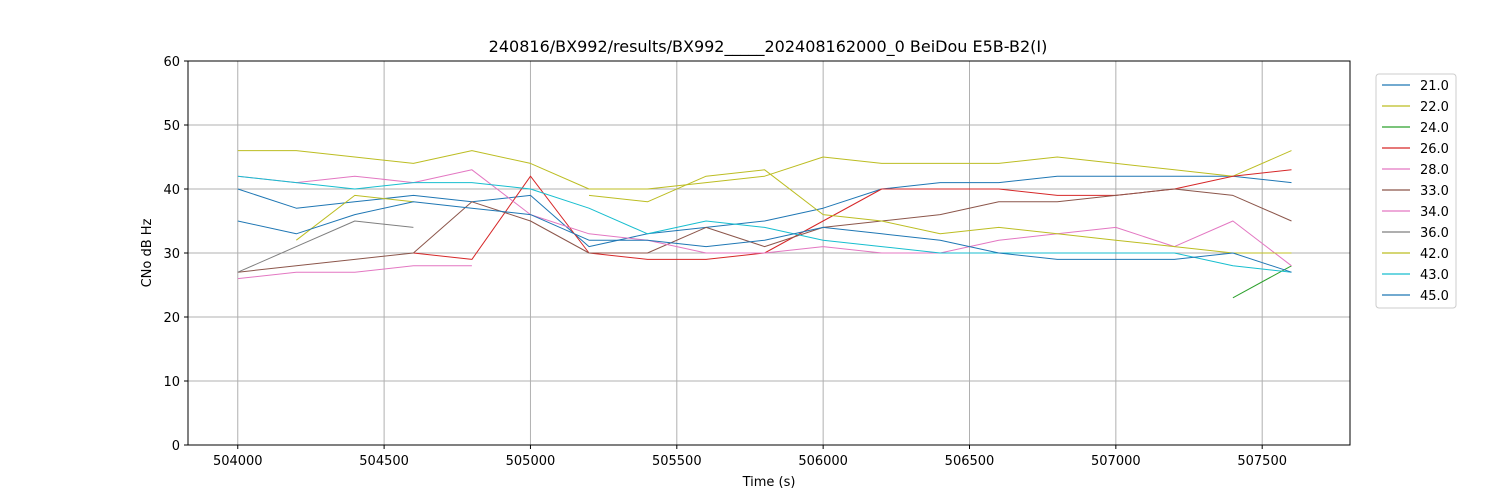 This screenshot has width=1500, height=500. I want to click on y-tick-label: 50, so click(171, 126).